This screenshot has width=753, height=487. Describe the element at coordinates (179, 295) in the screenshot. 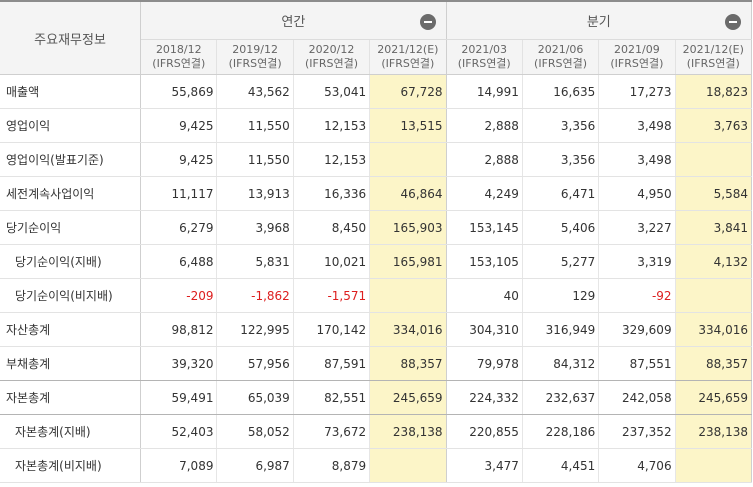

I see `value-cell: -209` at that location.